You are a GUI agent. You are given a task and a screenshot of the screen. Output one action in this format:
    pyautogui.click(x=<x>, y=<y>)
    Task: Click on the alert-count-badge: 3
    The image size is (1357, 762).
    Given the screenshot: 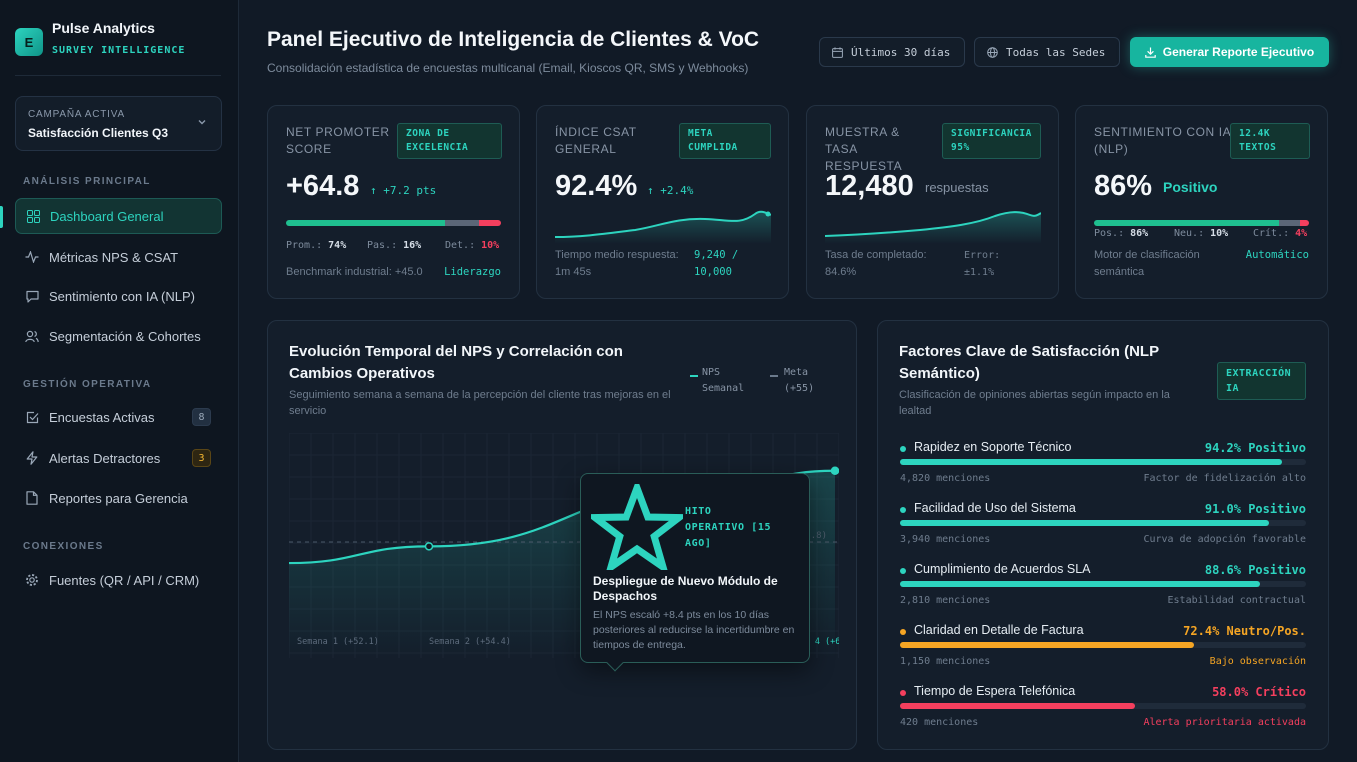 What is the action you would take?
    pyautogui.click(x=201, y=458)
    